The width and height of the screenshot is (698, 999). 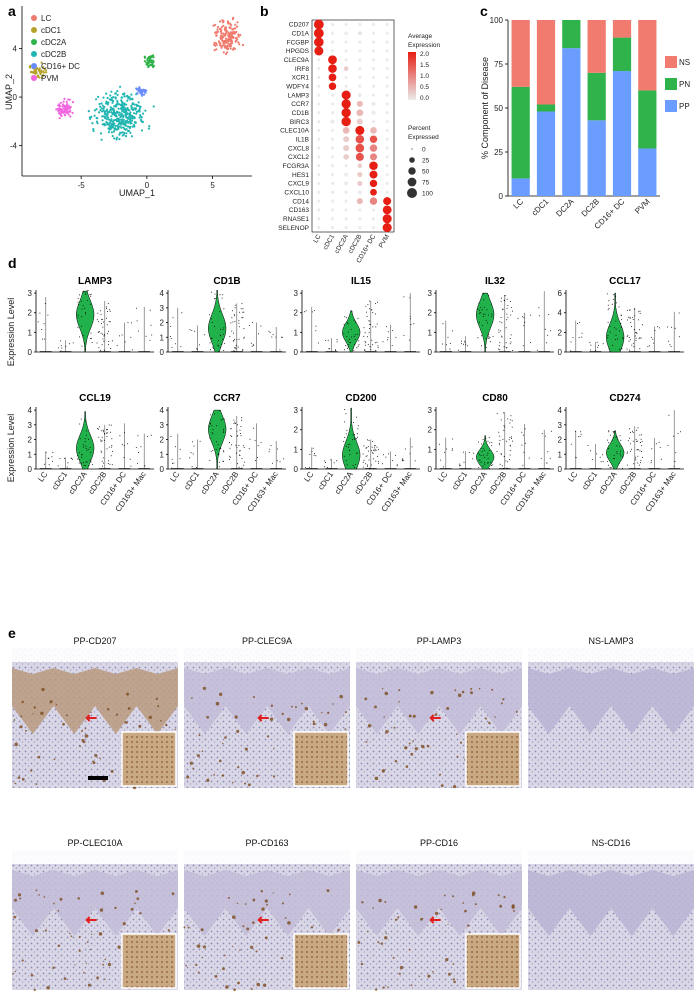 I want to click on bar-legend-label: PN, so click(x=684, y=84).